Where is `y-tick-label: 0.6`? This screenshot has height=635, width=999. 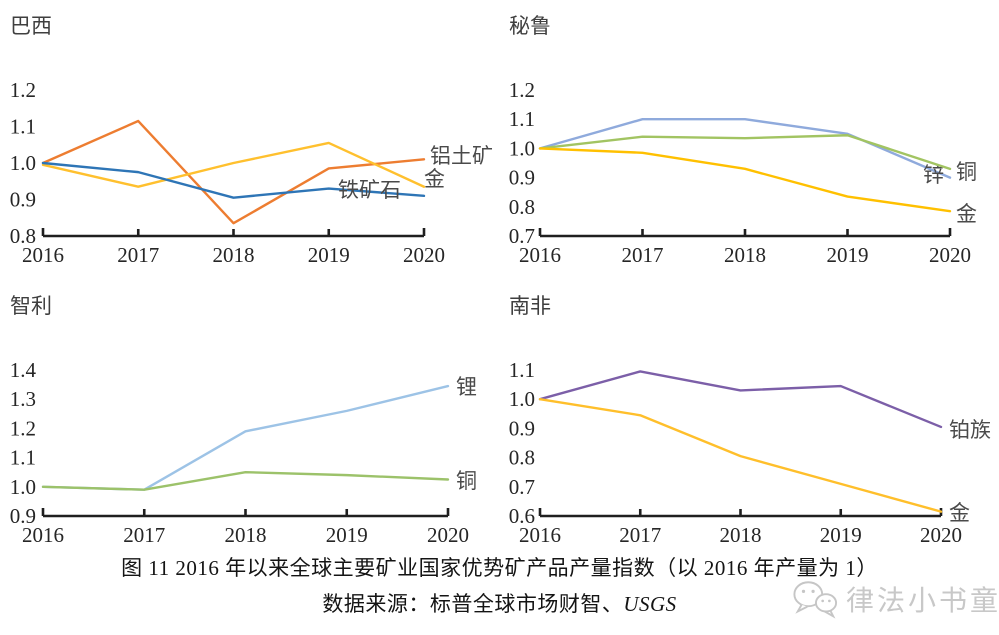 y-tick-label: 0.6 is located at coordinates (522, 516).